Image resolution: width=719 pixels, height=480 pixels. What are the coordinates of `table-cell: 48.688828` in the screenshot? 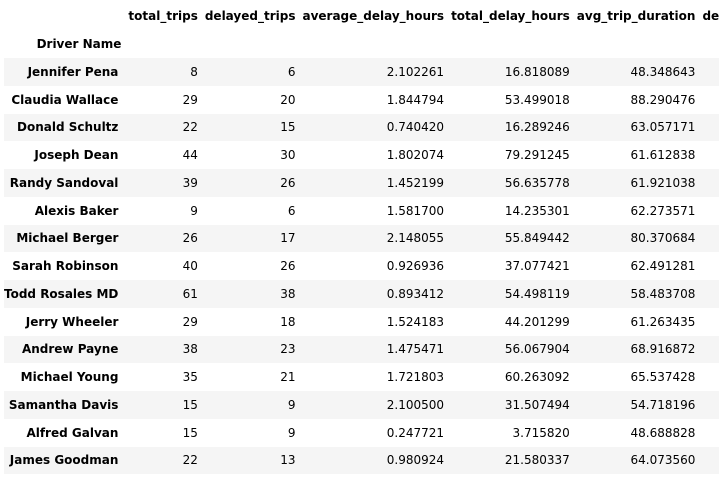 It's located at (663, 432).